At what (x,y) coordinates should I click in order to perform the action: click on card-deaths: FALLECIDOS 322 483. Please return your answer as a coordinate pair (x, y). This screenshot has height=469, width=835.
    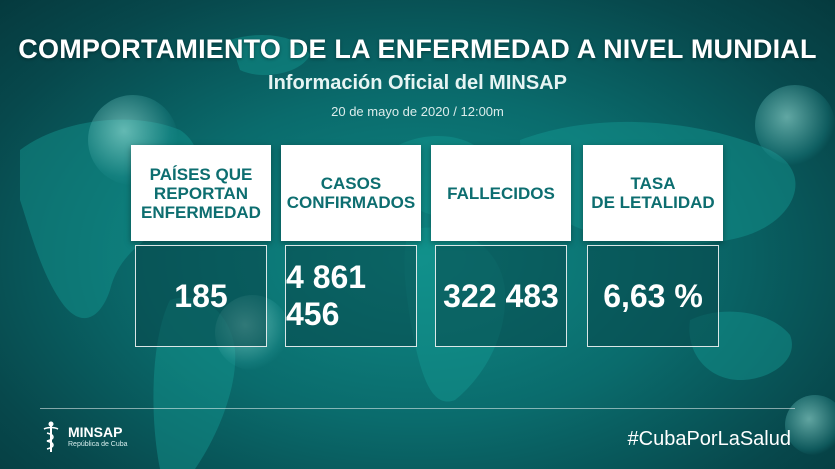
    Looking at the image, I should click on (501, 246).